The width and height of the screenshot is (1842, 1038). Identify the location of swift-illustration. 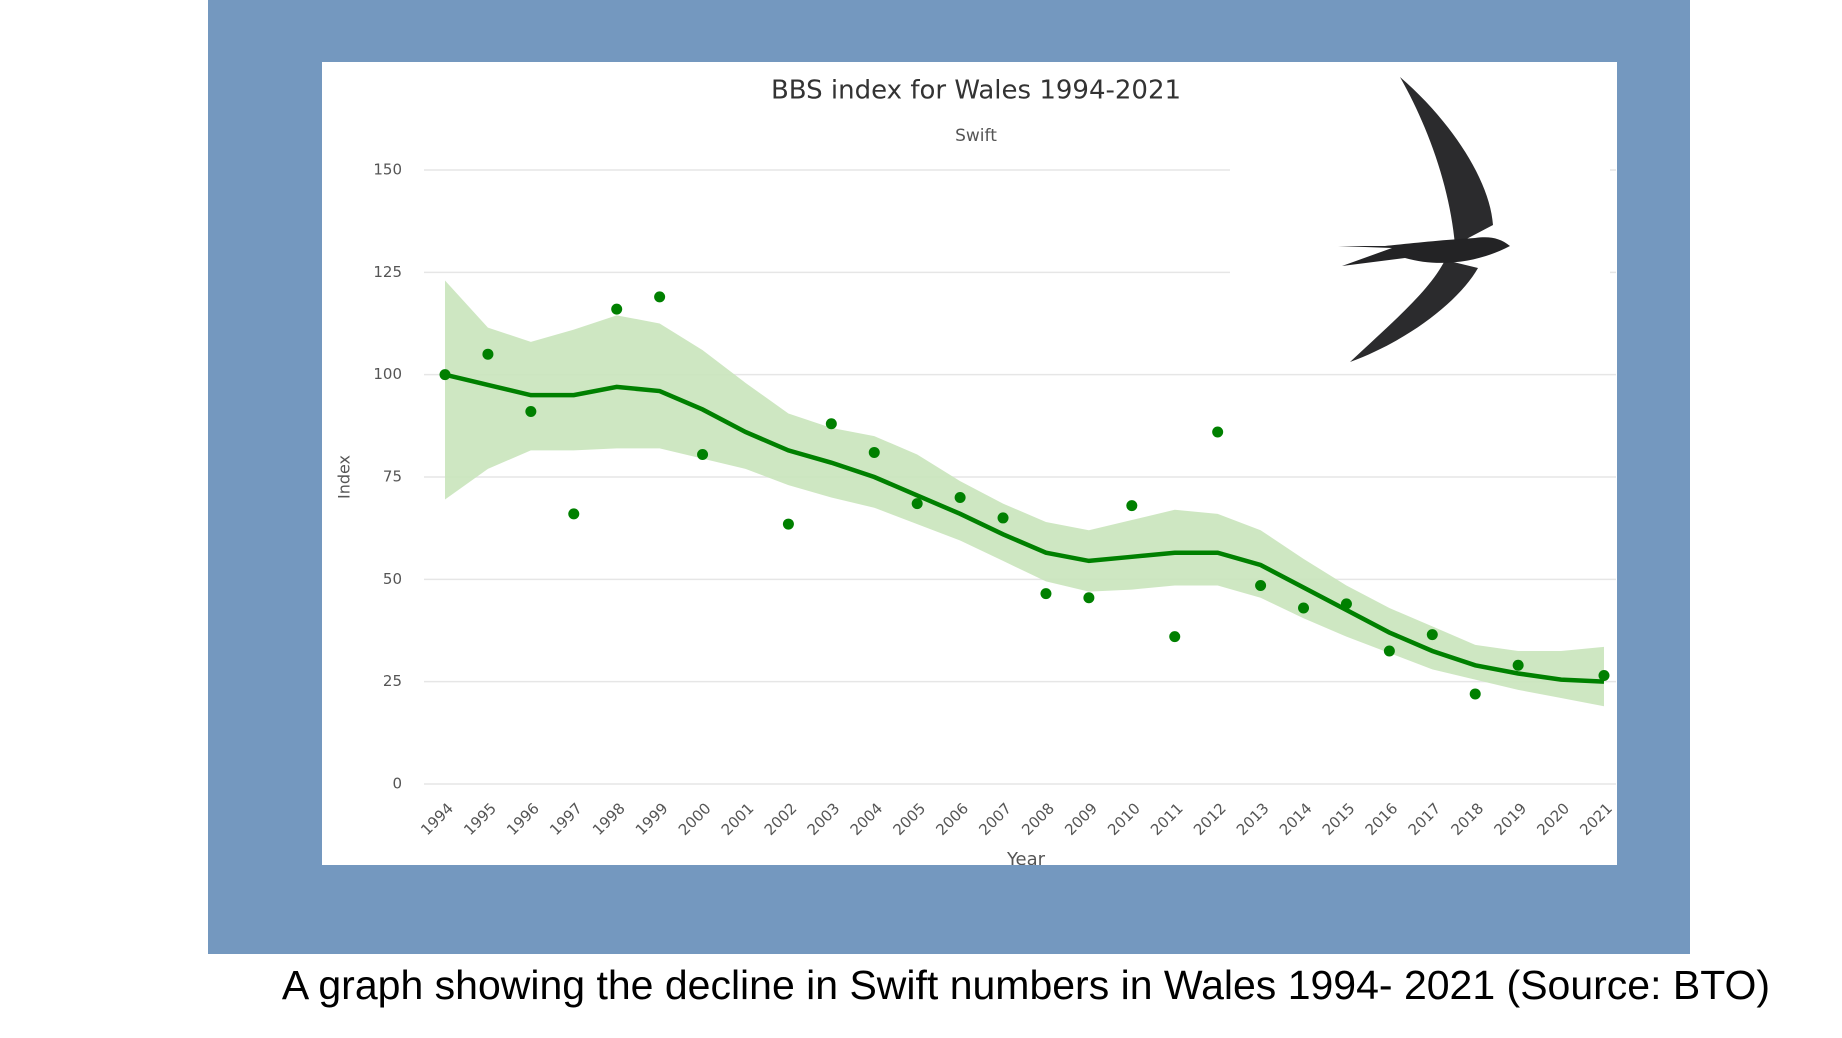
(1420, 218).